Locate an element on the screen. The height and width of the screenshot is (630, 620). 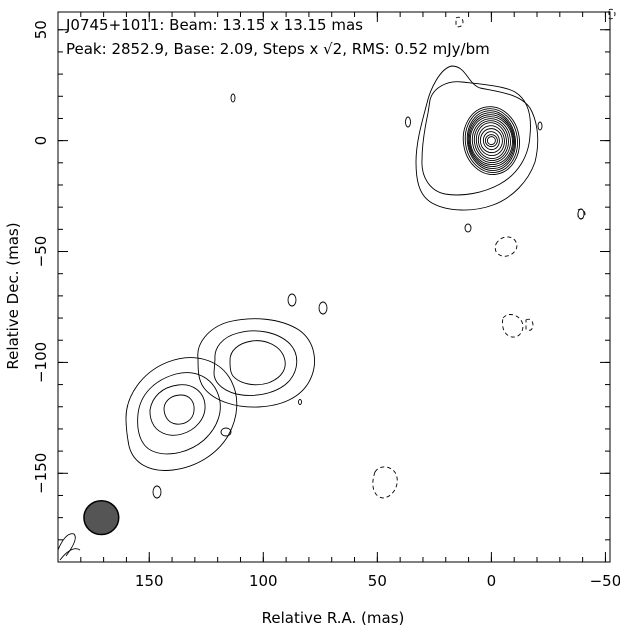
y-axis-label: Relative Dec. (mas) is located at coordinates (13, 295).